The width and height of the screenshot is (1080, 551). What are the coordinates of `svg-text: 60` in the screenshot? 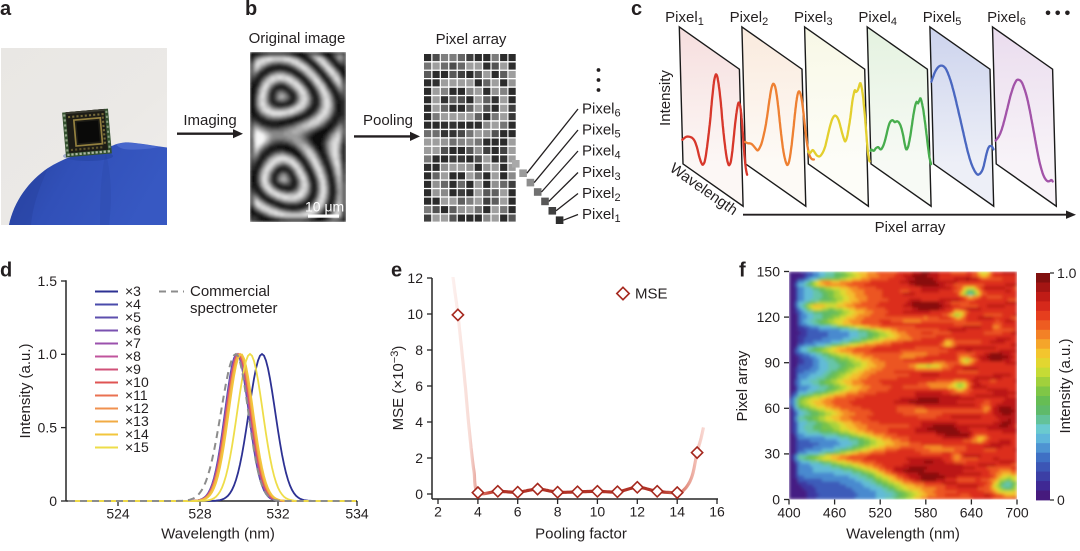 It's located at (772, 408).